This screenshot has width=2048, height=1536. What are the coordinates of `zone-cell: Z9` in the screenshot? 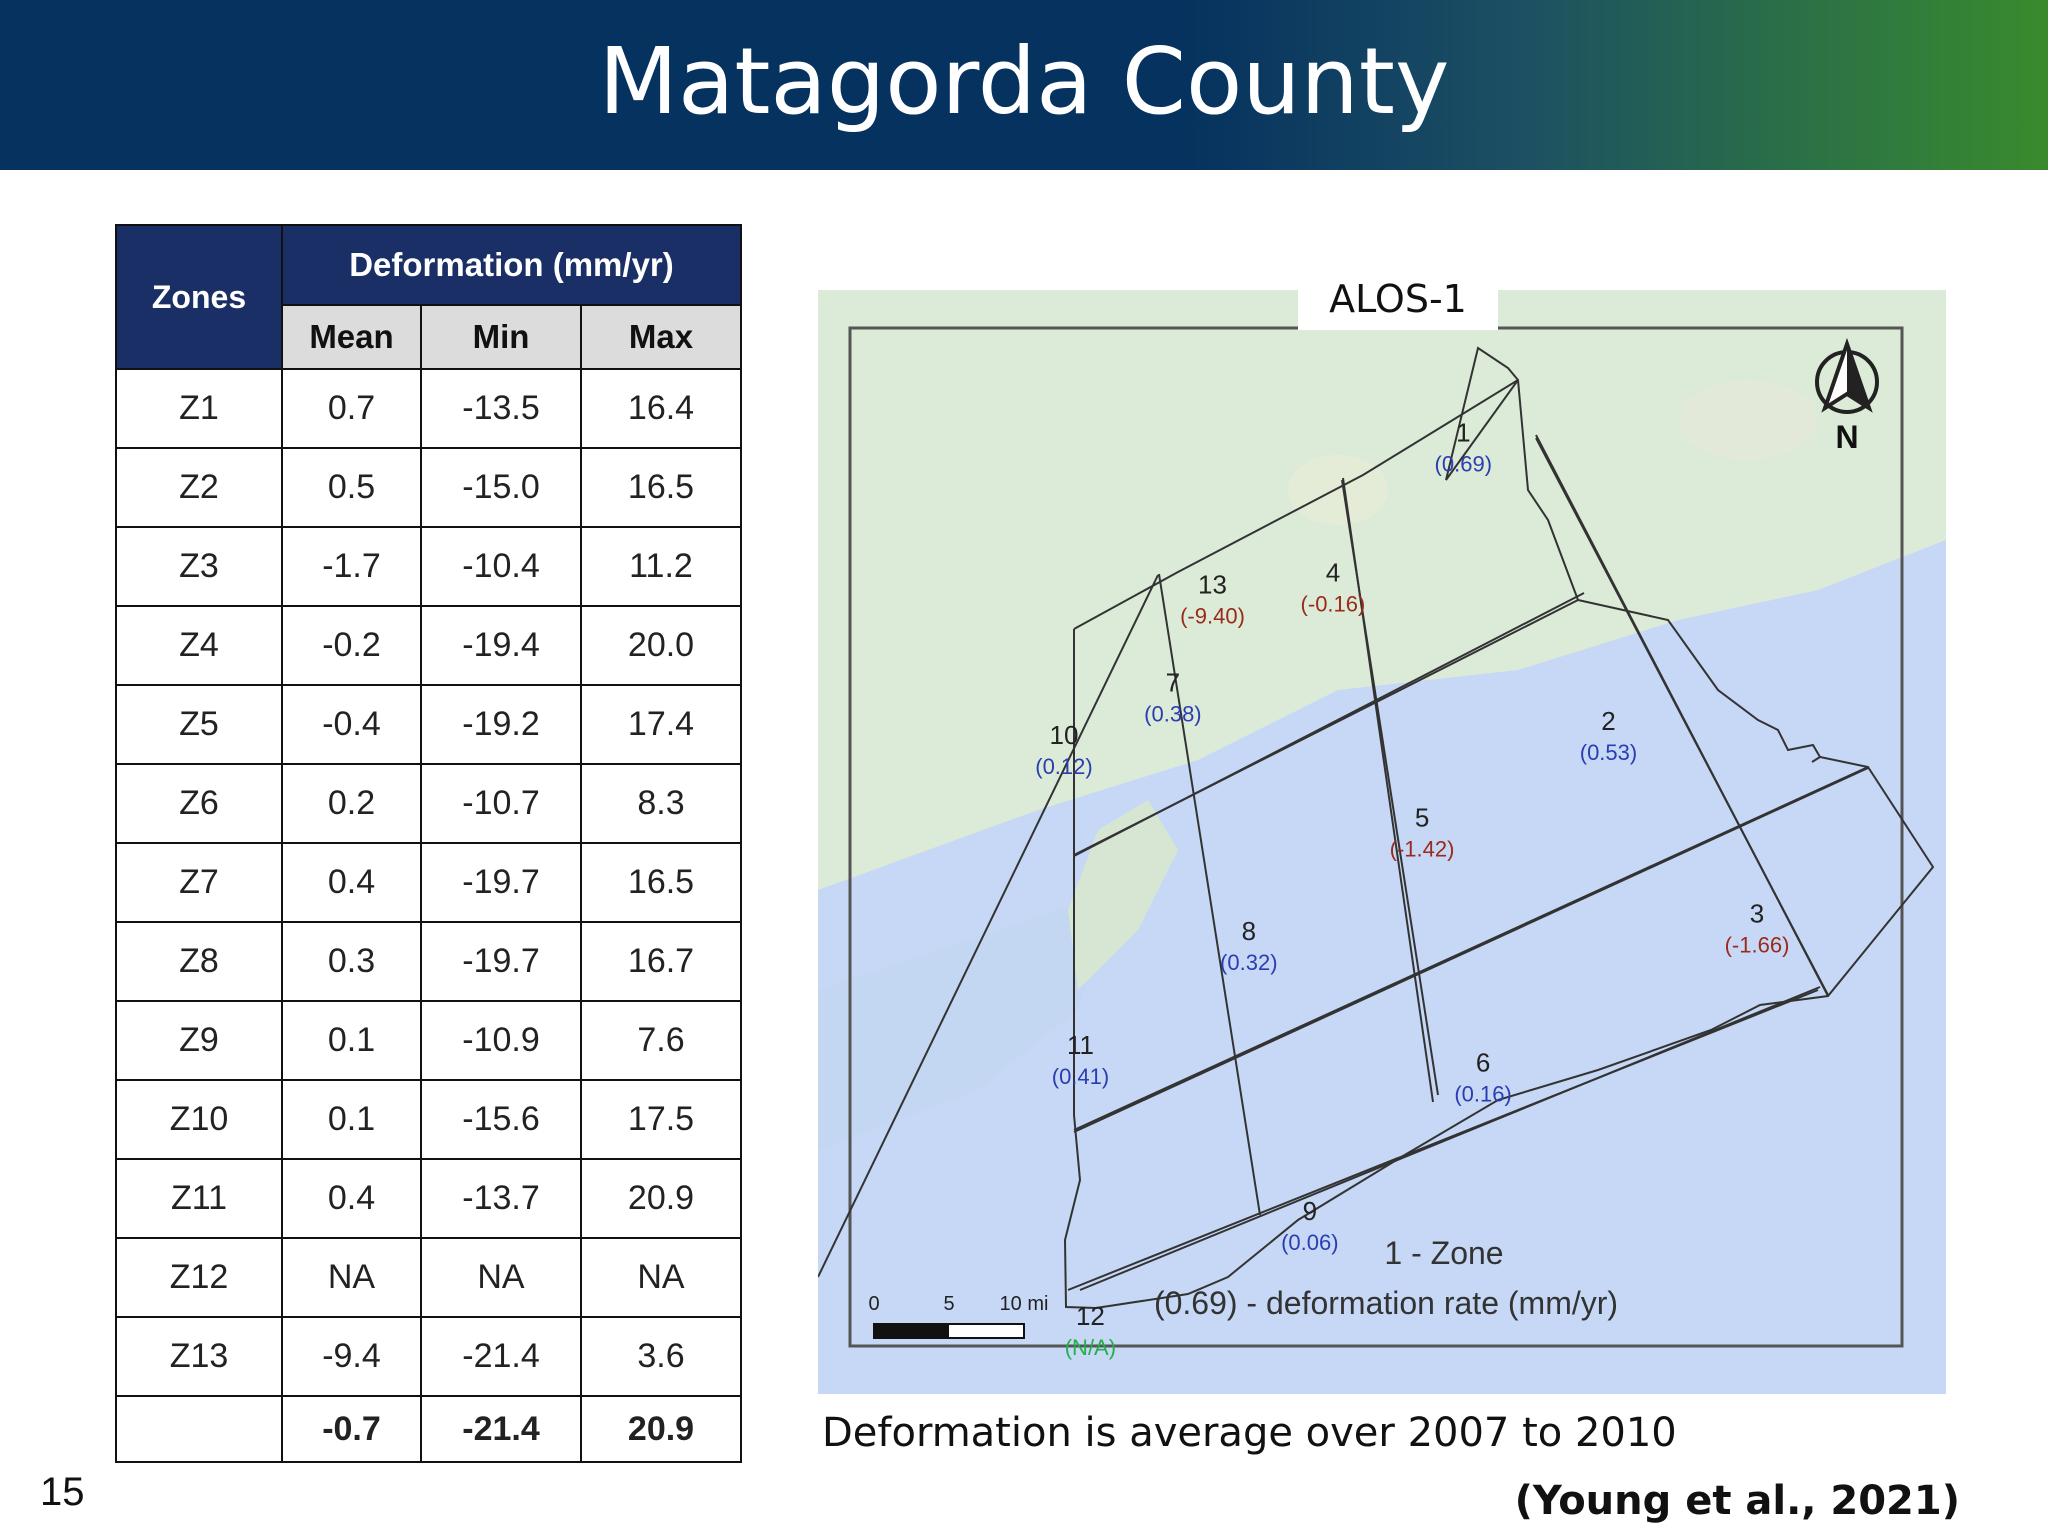 It's located at (199, 1040).